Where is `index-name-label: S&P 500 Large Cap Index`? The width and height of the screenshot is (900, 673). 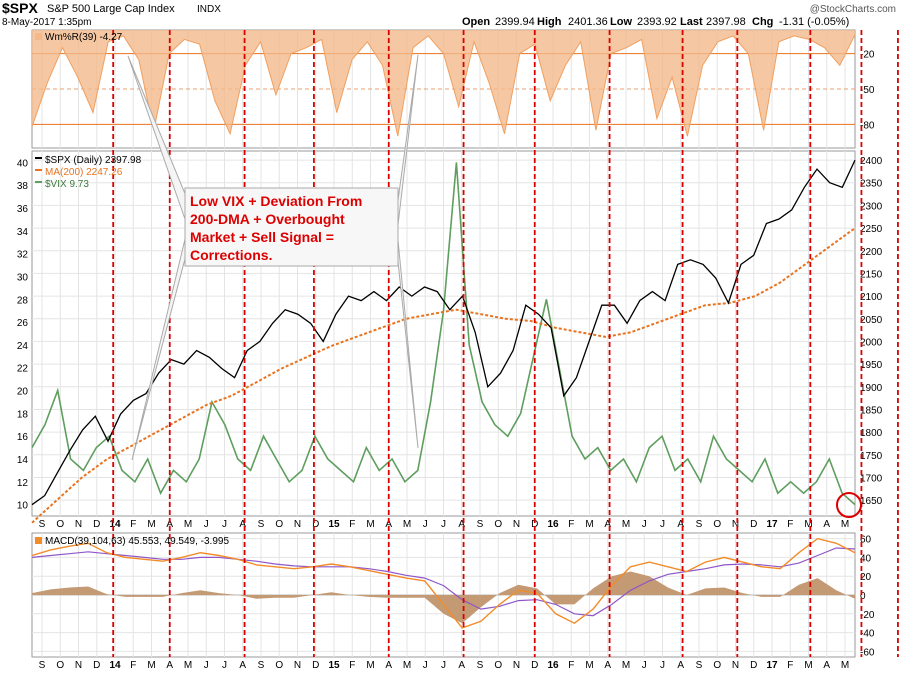
index-name-label: S&P 500 Large Cap Index is located at coordinates (111, 9).